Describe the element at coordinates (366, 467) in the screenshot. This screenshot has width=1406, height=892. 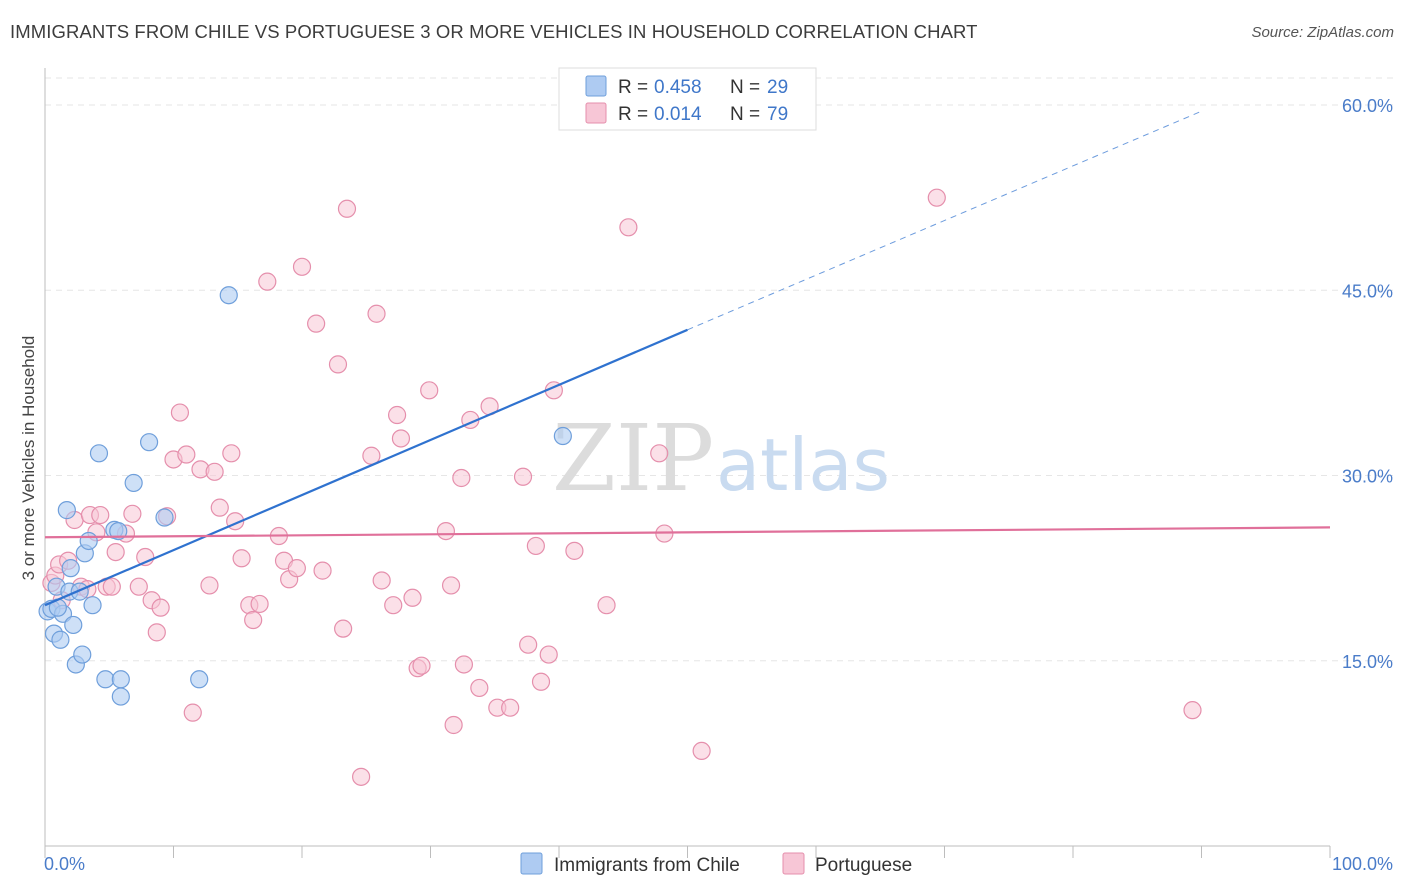
I see `trend-line-chile` at that location.